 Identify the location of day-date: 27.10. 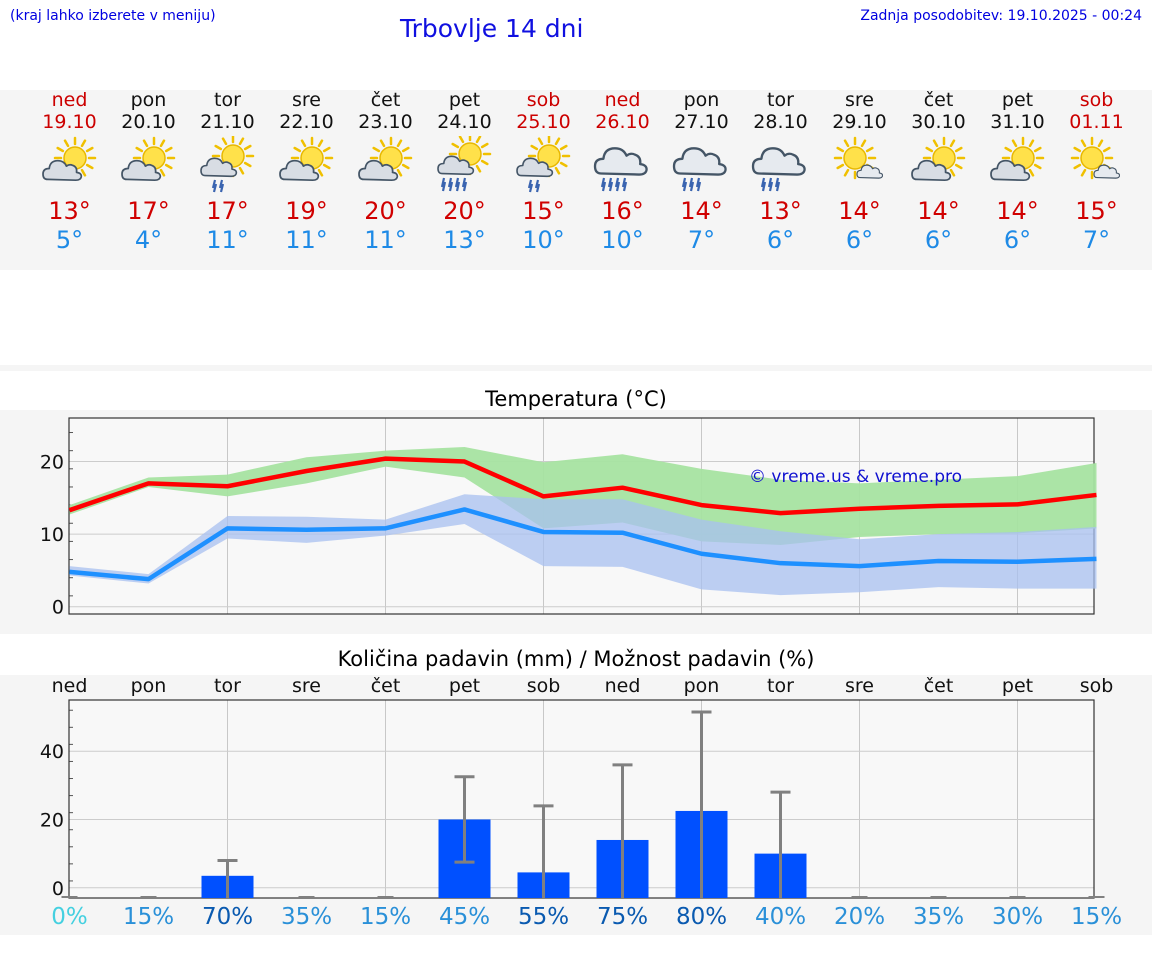
(701, 122).